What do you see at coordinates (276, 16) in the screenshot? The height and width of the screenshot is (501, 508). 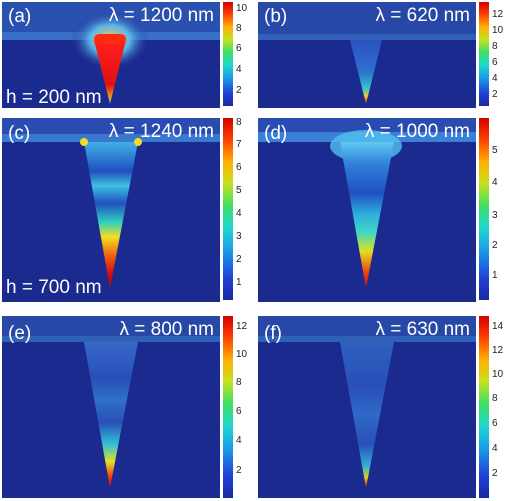 I see `panel-letter-b: (b)` at bounding box center [276, 16].